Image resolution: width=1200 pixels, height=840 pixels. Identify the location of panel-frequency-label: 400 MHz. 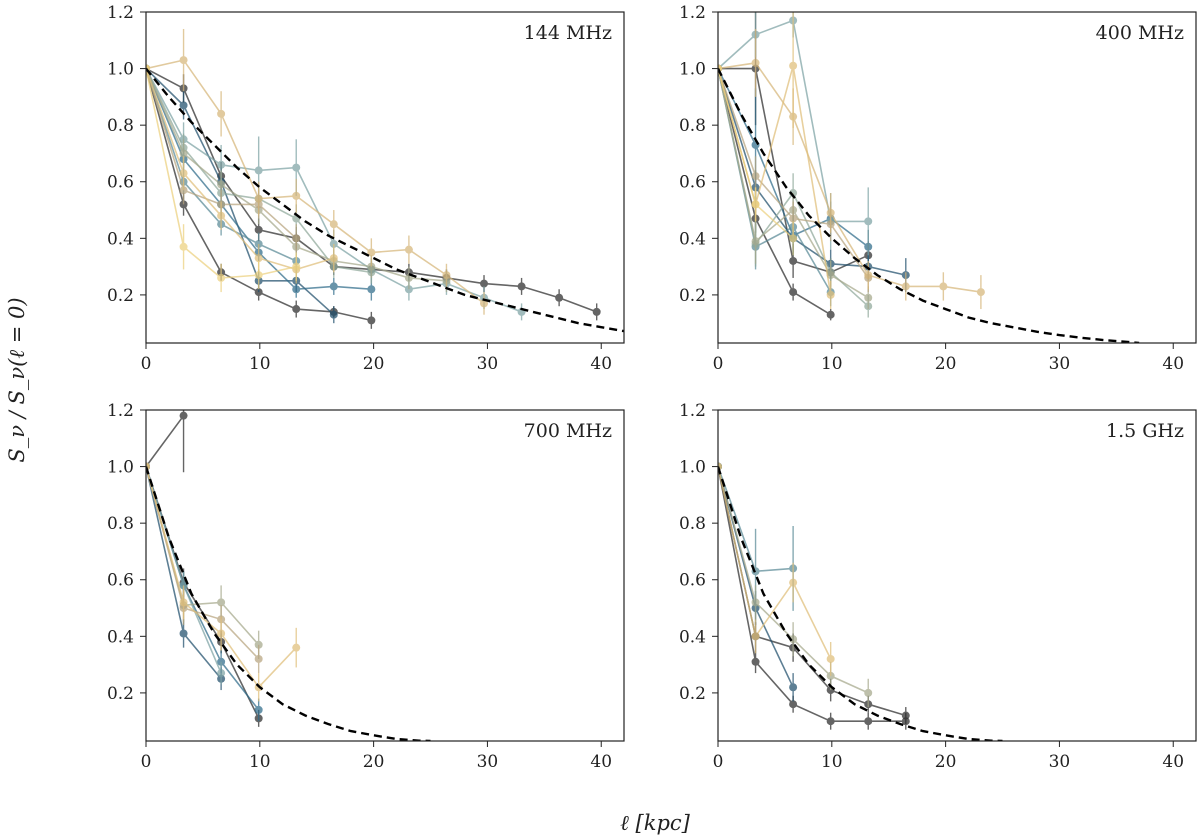
(1140, 33).